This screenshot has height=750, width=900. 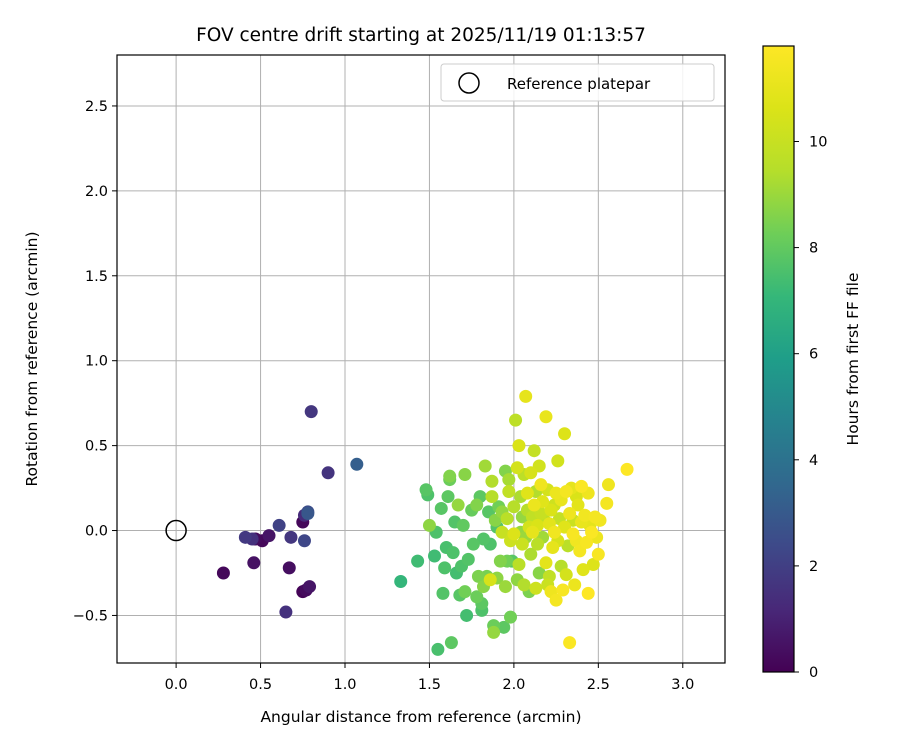 What do you see at coordinates (813, 567) in the screenshot?
I see `colorbar-tick-label: 2` at bounding box center [813, 567].